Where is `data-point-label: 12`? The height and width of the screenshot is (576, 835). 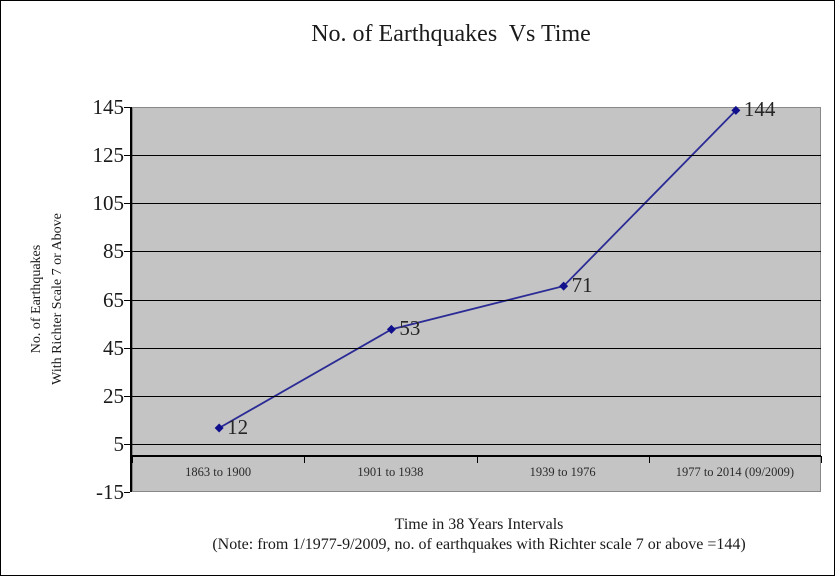 data-point-label: 12 is located at coordinates (238, 427).